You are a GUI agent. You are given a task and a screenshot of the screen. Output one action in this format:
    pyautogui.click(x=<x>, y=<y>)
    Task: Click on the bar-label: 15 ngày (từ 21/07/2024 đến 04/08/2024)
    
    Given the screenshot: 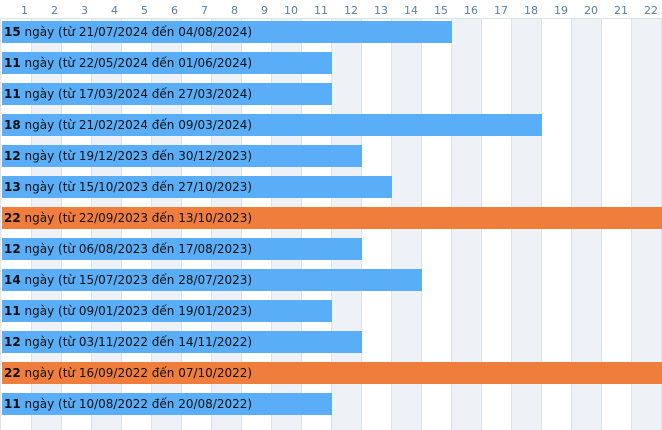 What is the action you would take?
    pyautogui.click(x=128, y=32)
    